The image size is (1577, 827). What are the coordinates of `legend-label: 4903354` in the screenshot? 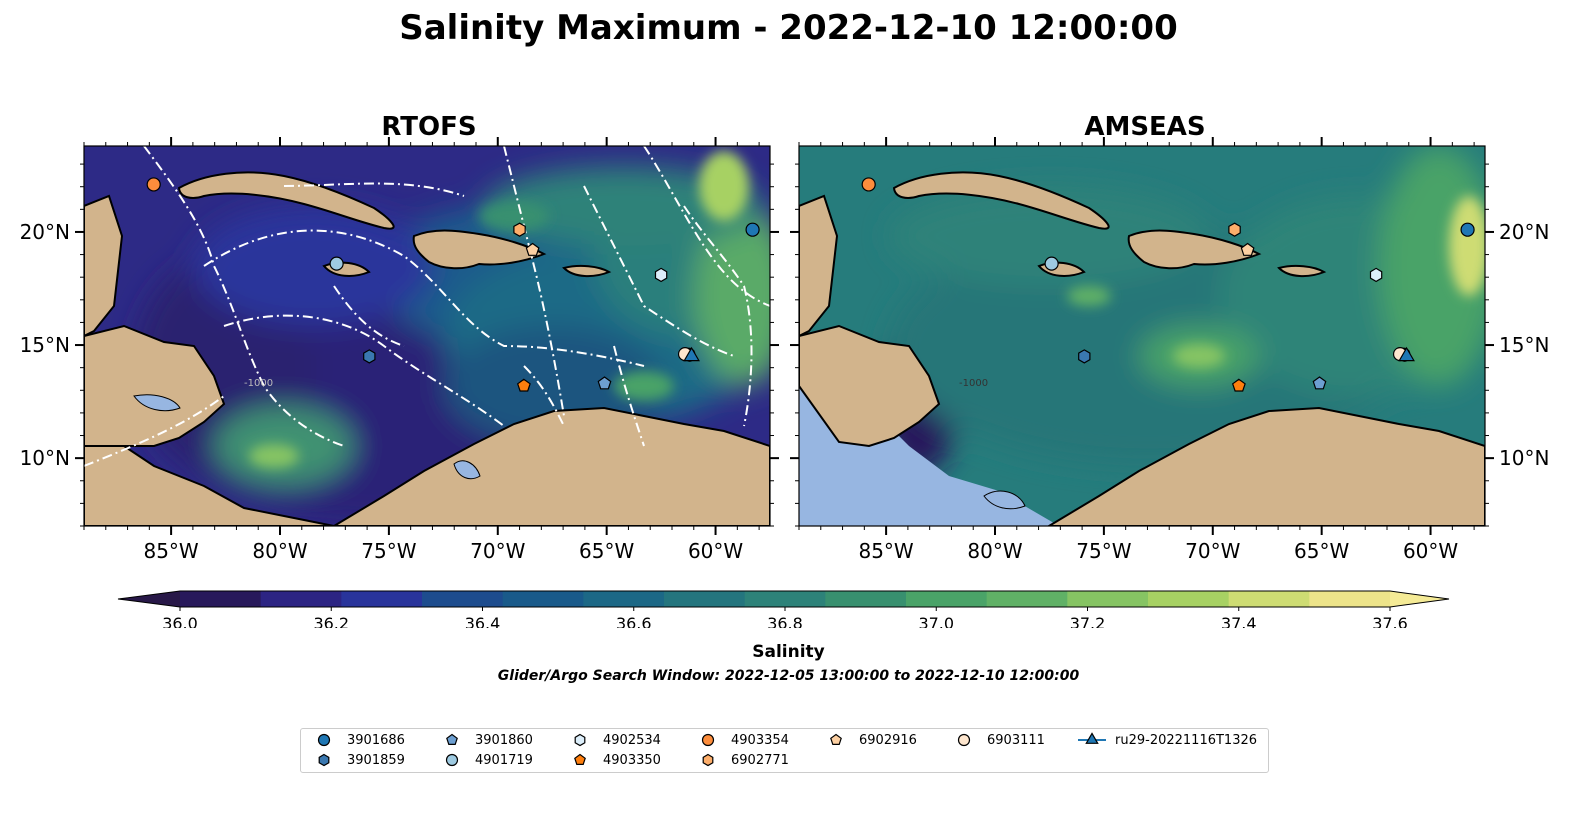 It's located at (760, 740).